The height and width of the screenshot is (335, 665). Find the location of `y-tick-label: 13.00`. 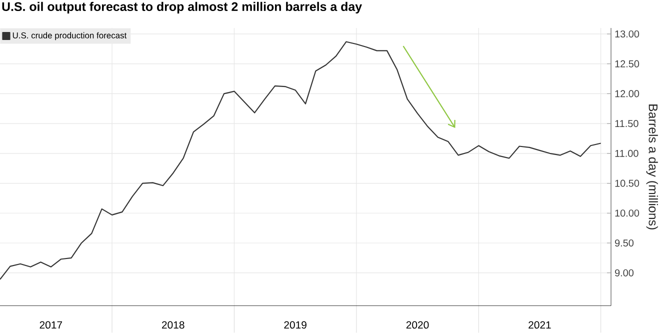

y-tick-label: 13.00 is located at coordinates (627, 34).